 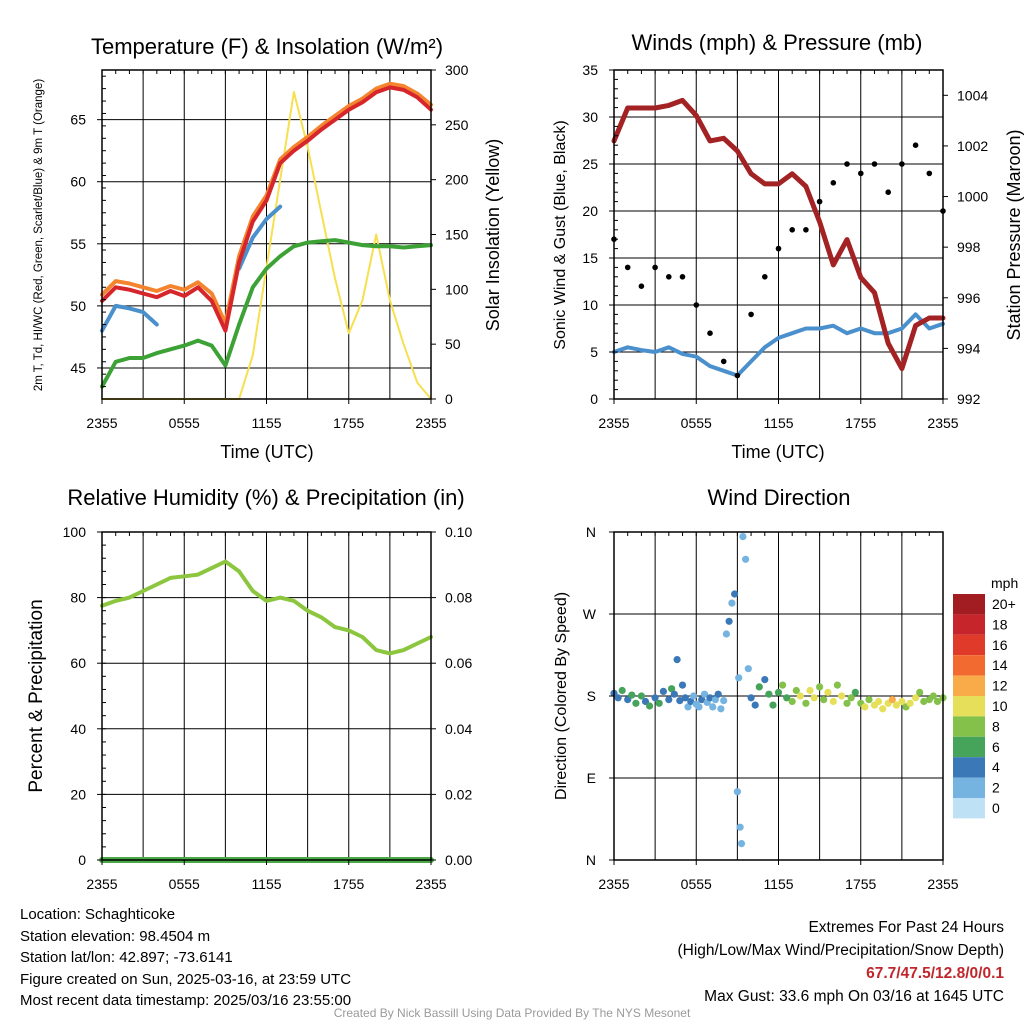 What do you see at coordinates (453, 344) in the screenshot?
I see `y-tick-label-right: 50` at bounding box center [453, 344].